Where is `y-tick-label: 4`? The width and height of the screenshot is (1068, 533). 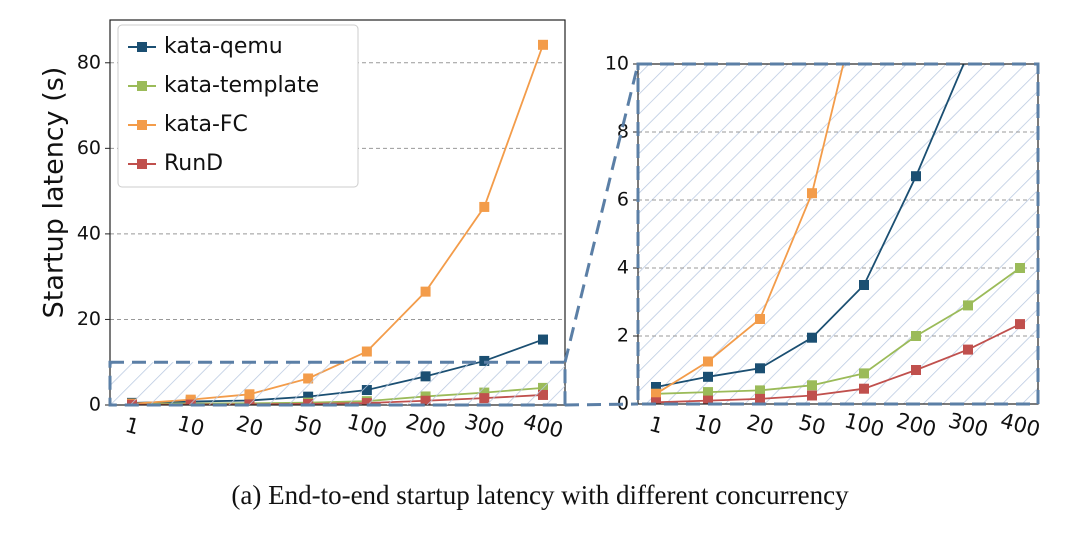 y-tick-label: 4 is located at coordinates (623, 268).